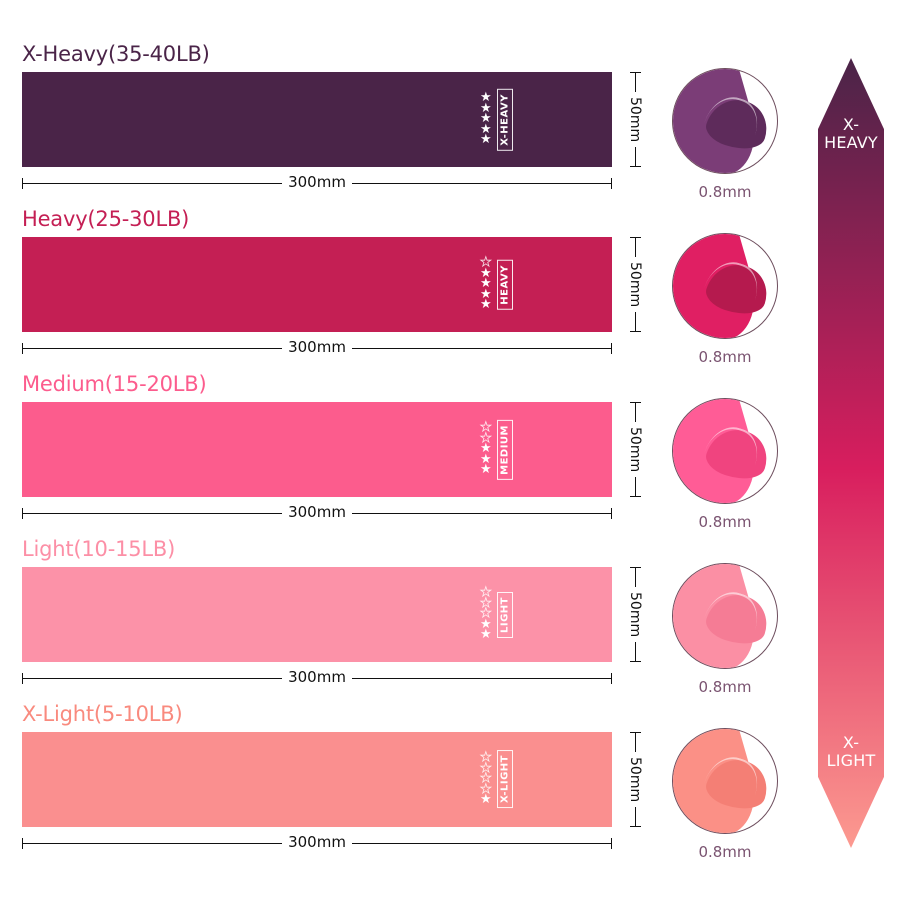 The width and height of the screenshot is (900, 900). I want to click on band-level-label: X-HEAVY, so click(504, 119).